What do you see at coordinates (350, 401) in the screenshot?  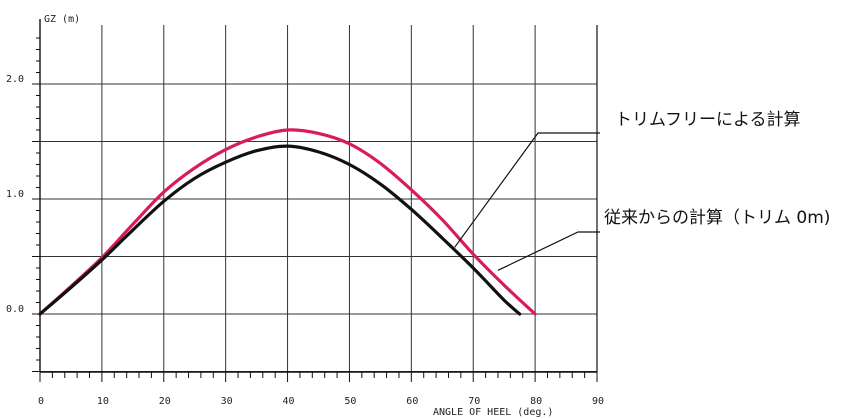 I see `x-tick-label: 50` at bounding box center [350, 401].